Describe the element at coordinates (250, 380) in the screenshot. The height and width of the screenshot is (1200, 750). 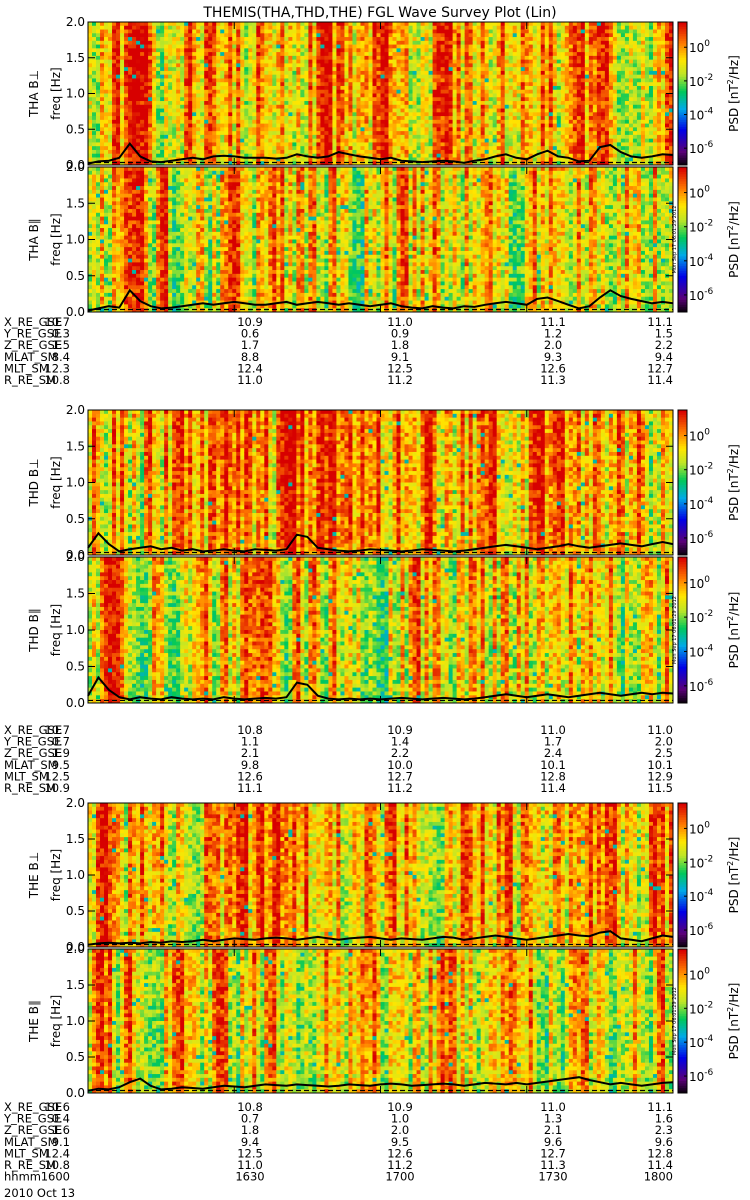
I see `ephemeris-value: 11.0` at that location.